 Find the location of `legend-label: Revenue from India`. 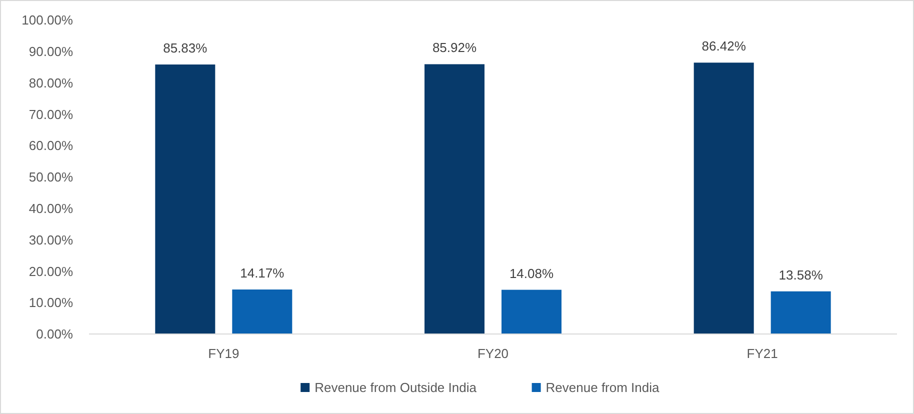

legend-label: Revenue from India is located at coordinates (603, 387).